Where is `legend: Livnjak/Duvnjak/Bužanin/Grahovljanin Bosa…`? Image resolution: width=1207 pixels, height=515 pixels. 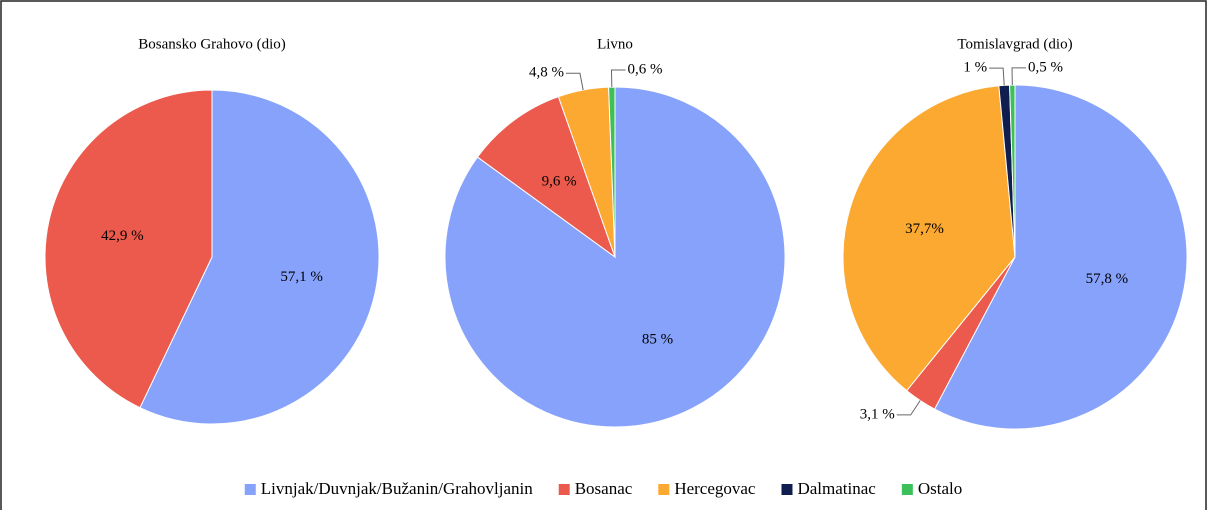 legend: Livnjak/Duvnjak/Bužanin/Grahovljanin Bosa… is located at coordinates (603, 488).